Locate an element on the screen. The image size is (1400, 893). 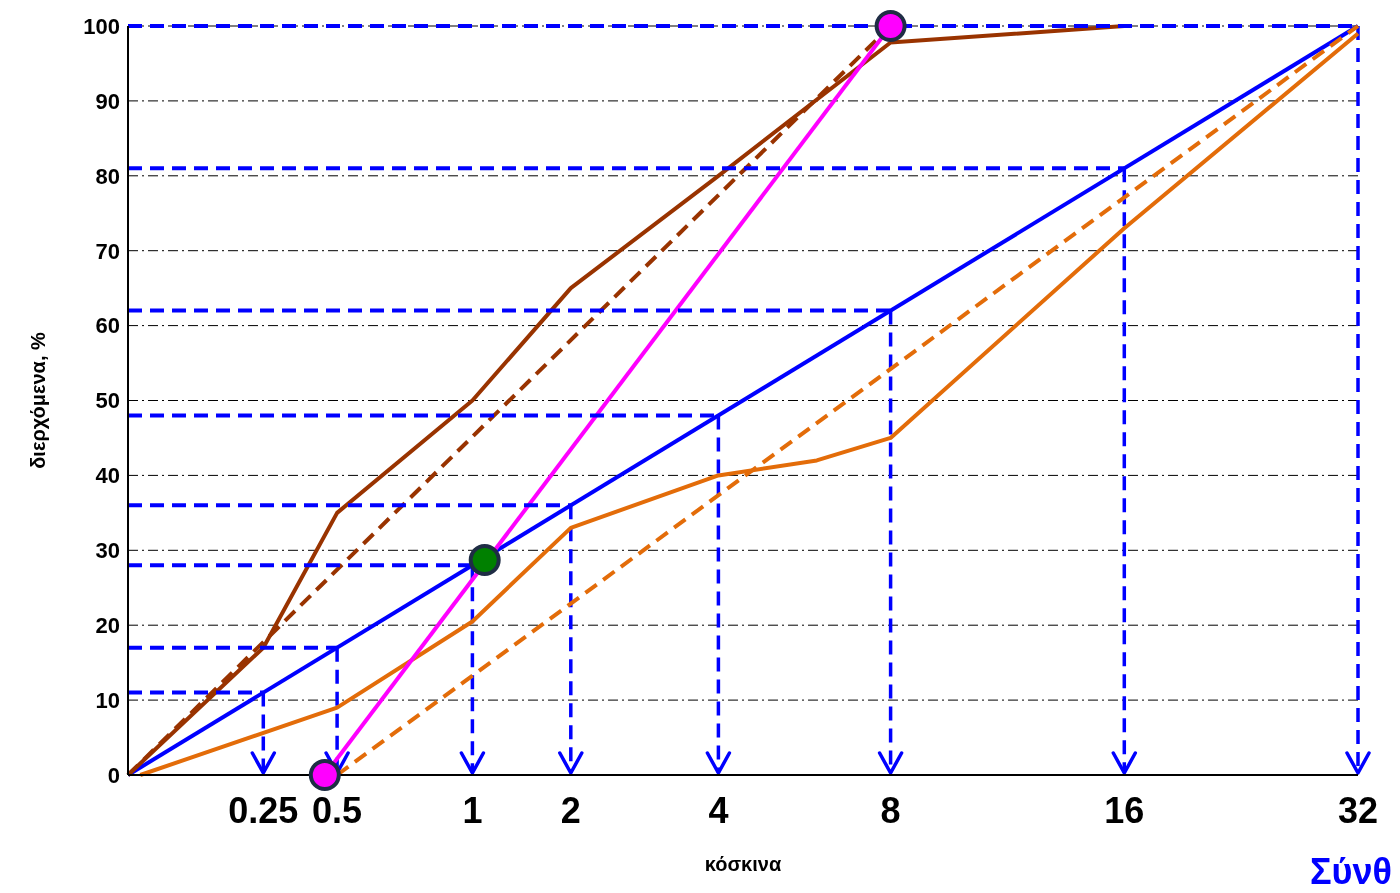
x-tick-label: 2 is located at coordinates (570, 810).